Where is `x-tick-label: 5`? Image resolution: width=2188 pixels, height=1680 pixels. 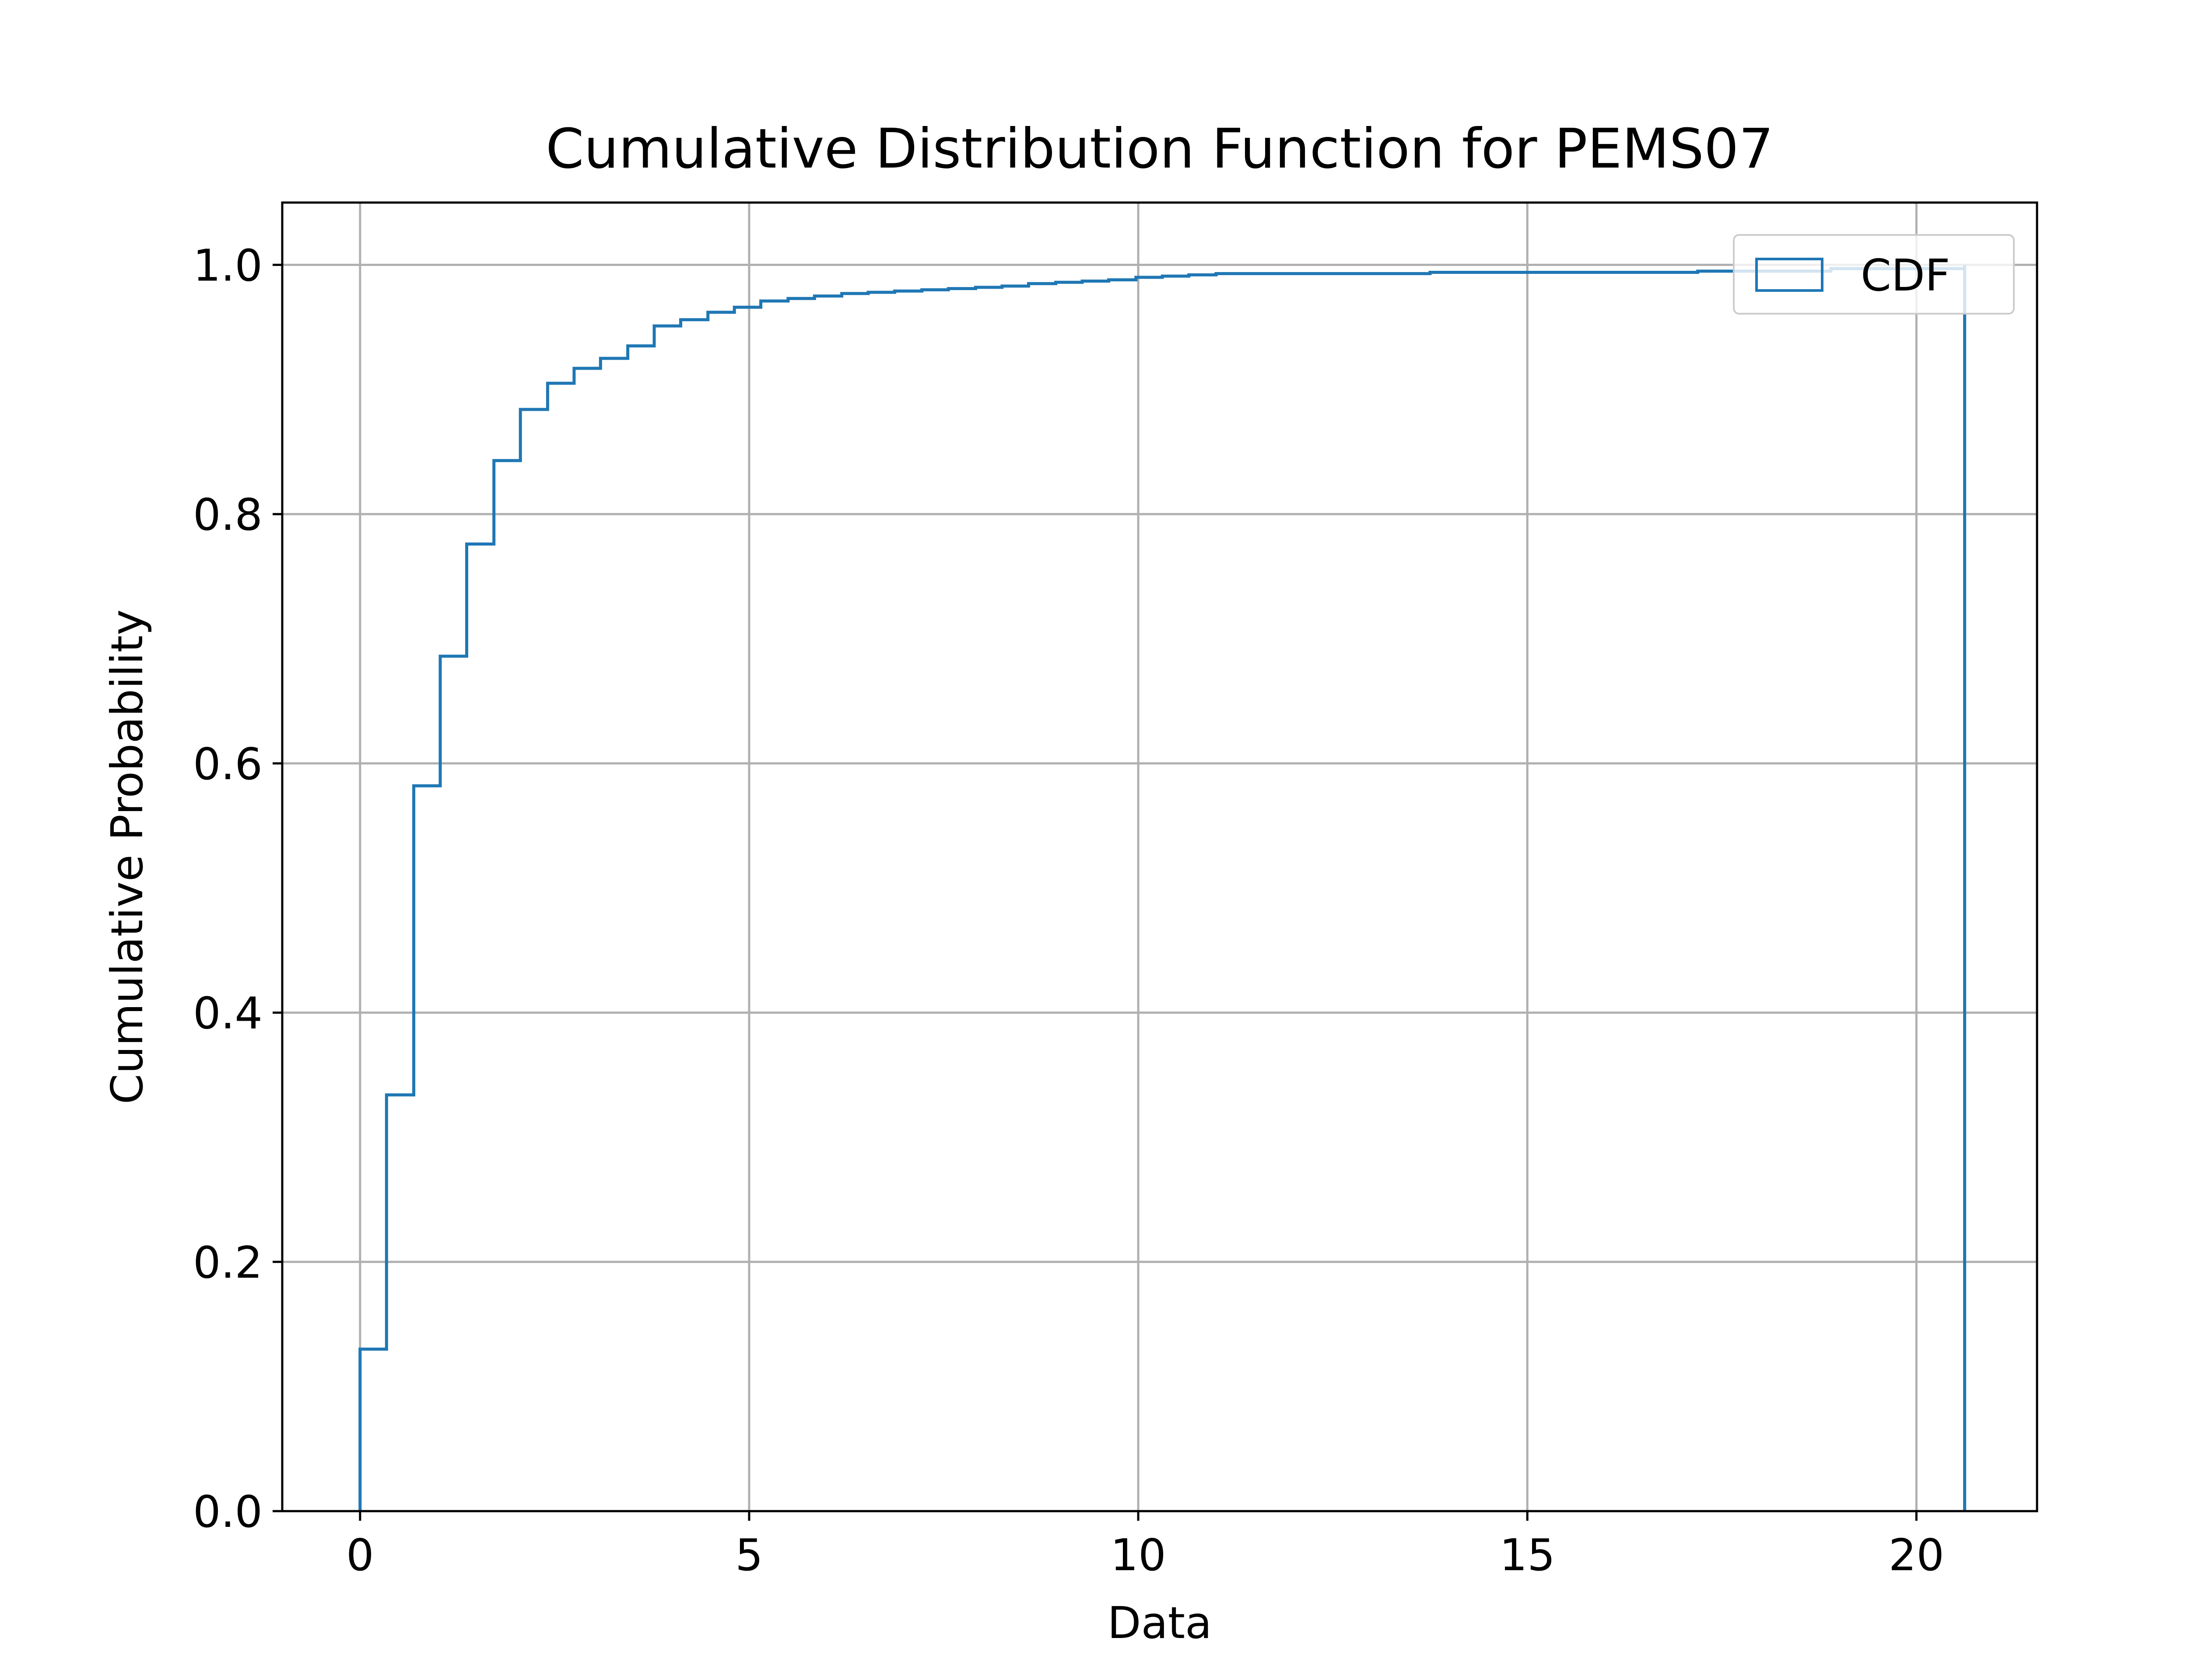
x-tick-label: 5 is located at coordinates (749, 1555).